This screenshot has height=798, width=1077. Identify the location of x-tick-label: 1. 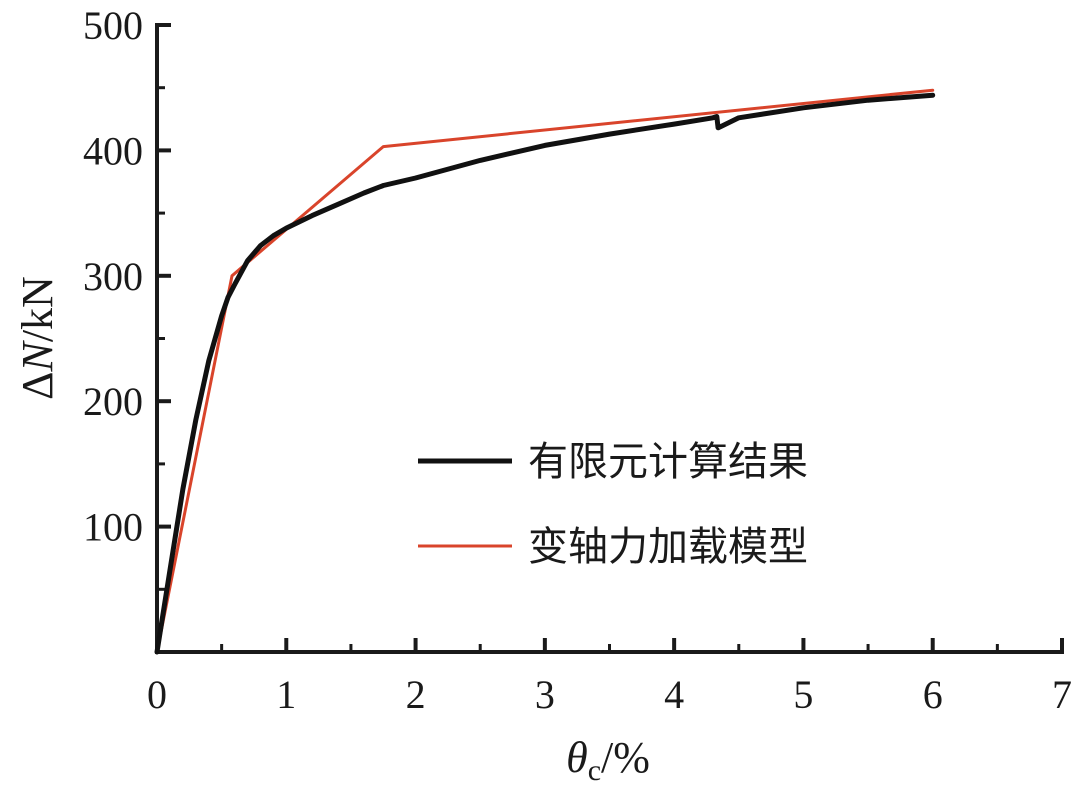
(286, 694).